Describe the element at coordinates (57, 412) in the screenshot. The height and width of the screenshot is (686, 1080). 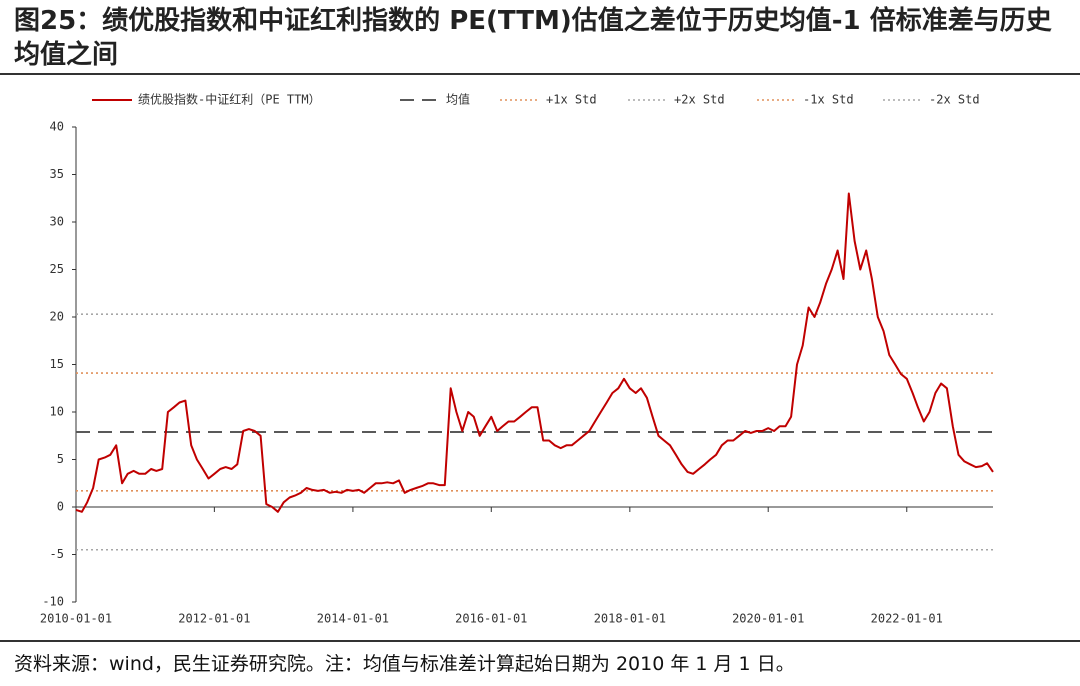
I see `y-tick-label: 10` at that location.